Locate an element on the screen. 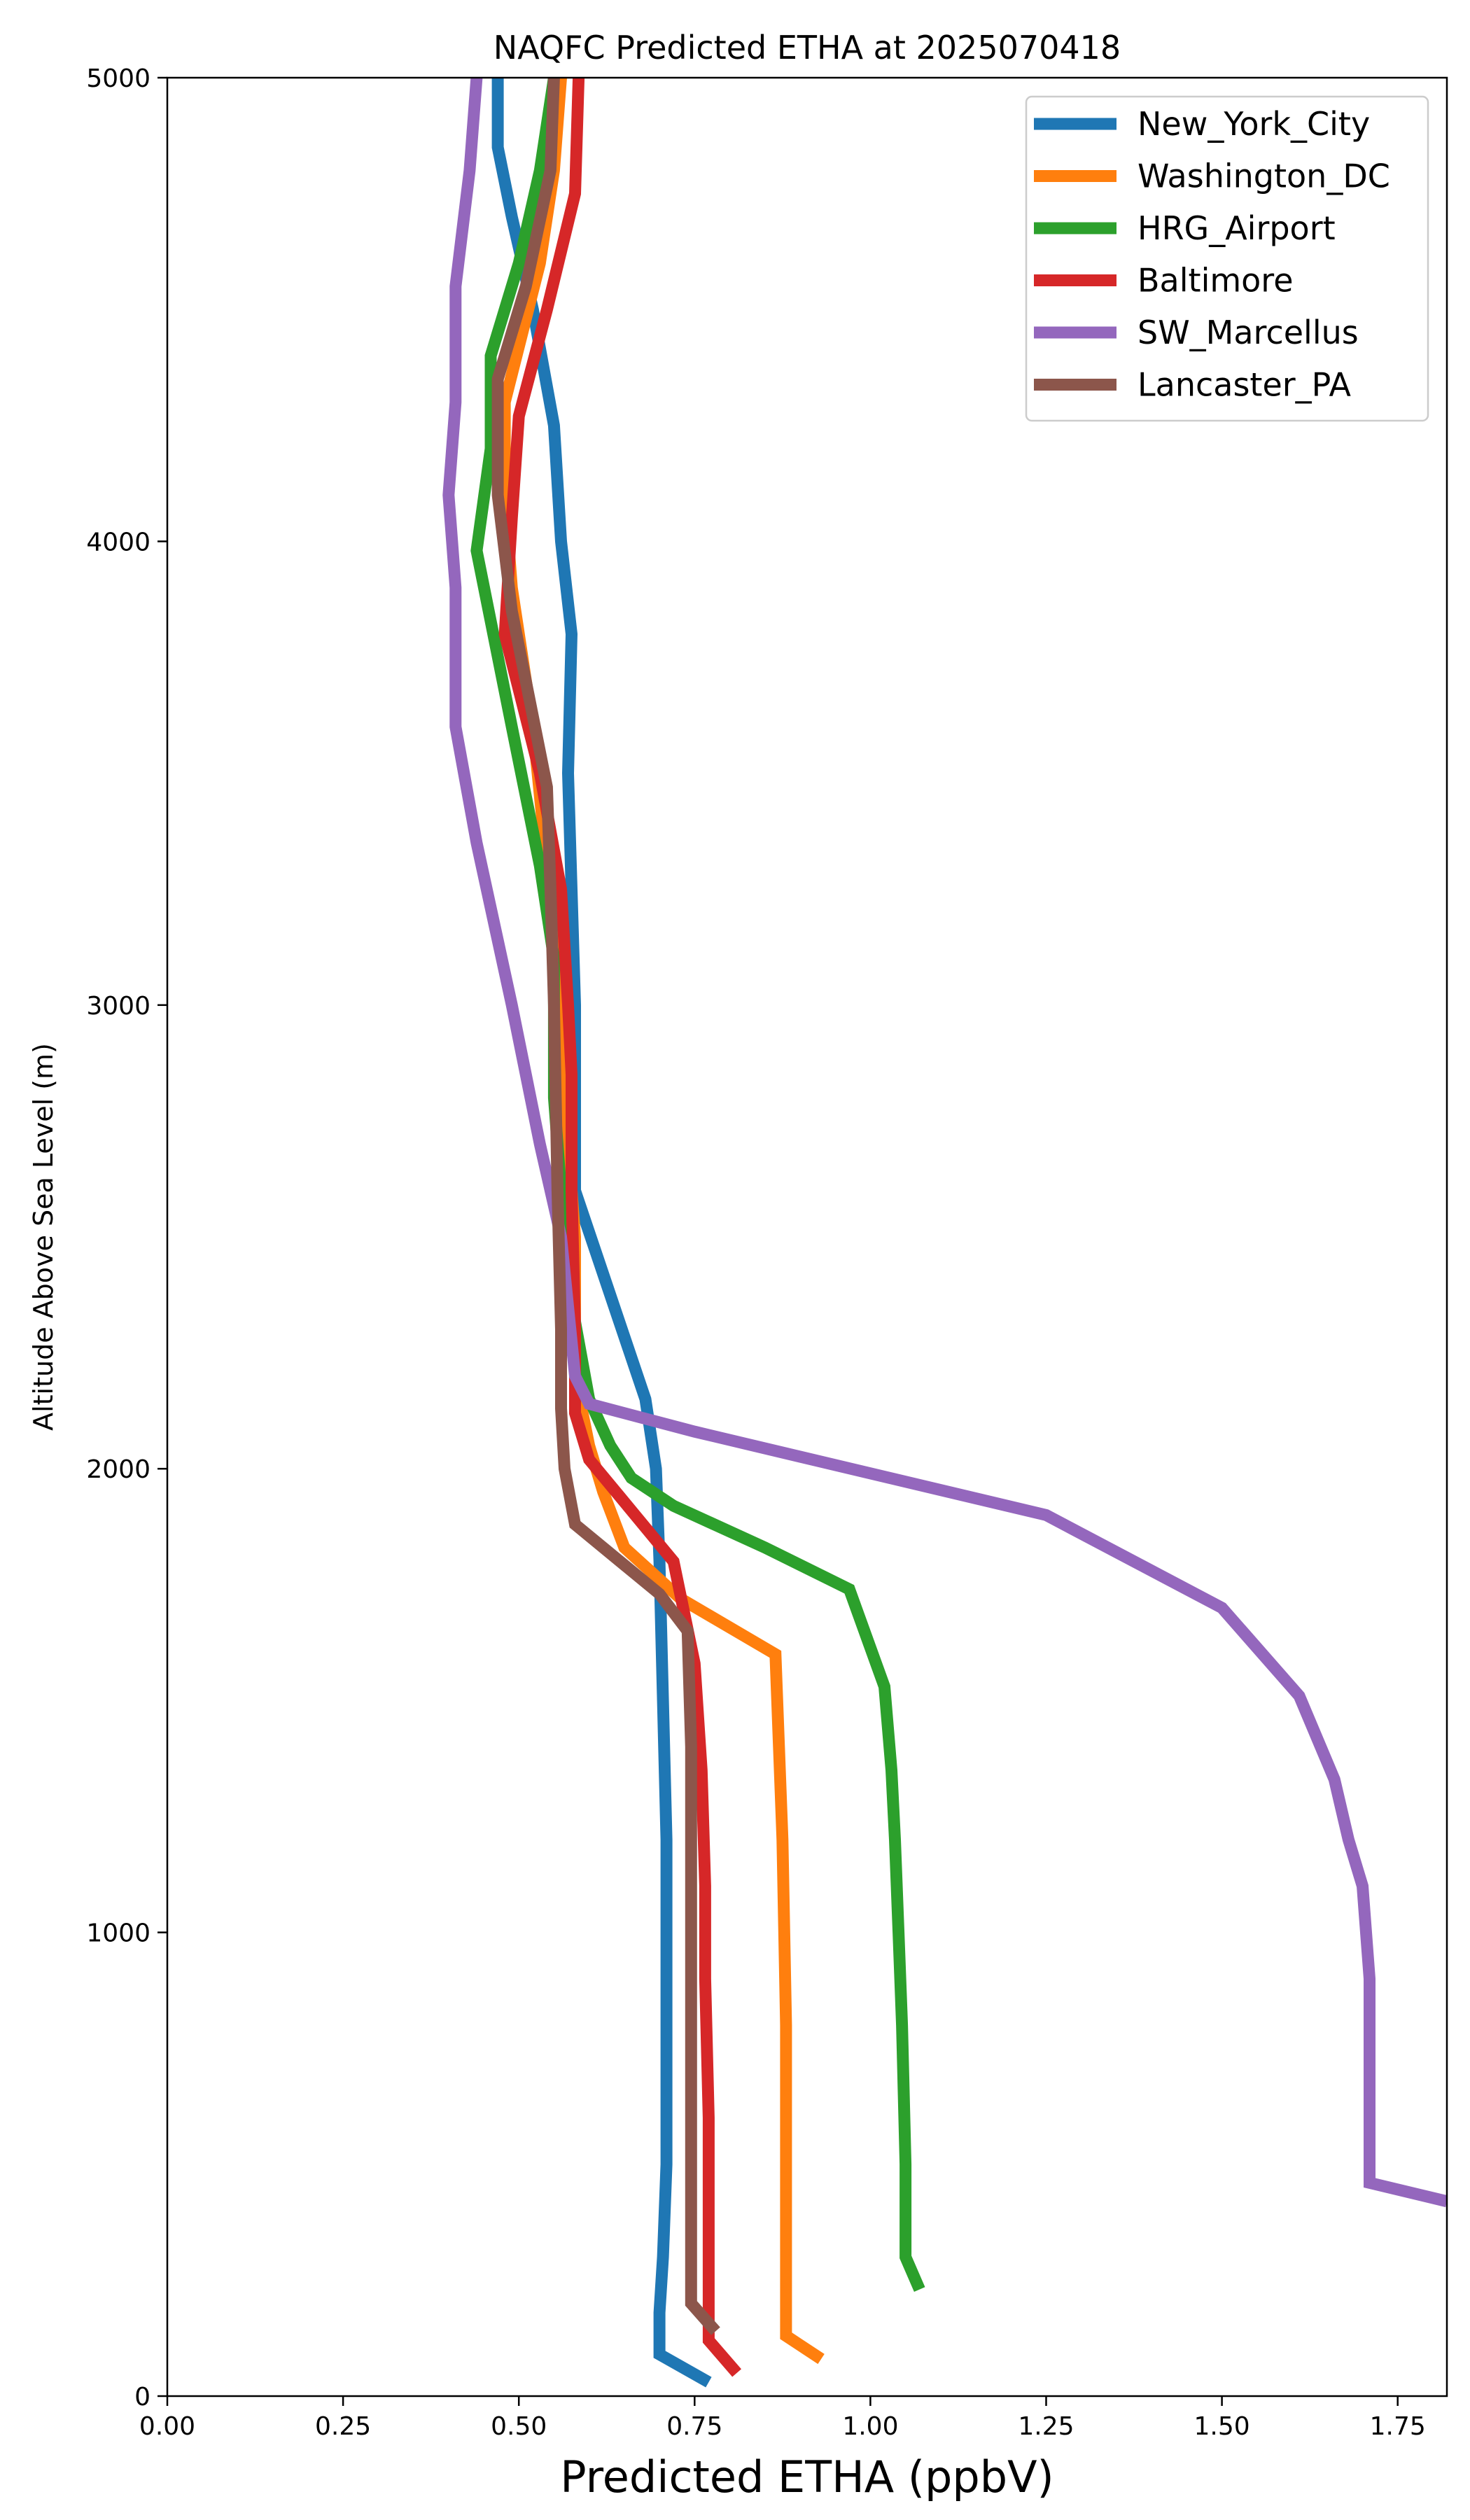  legend-label-washington-dc: Washington_DC is located at coordinates (1264, 176).